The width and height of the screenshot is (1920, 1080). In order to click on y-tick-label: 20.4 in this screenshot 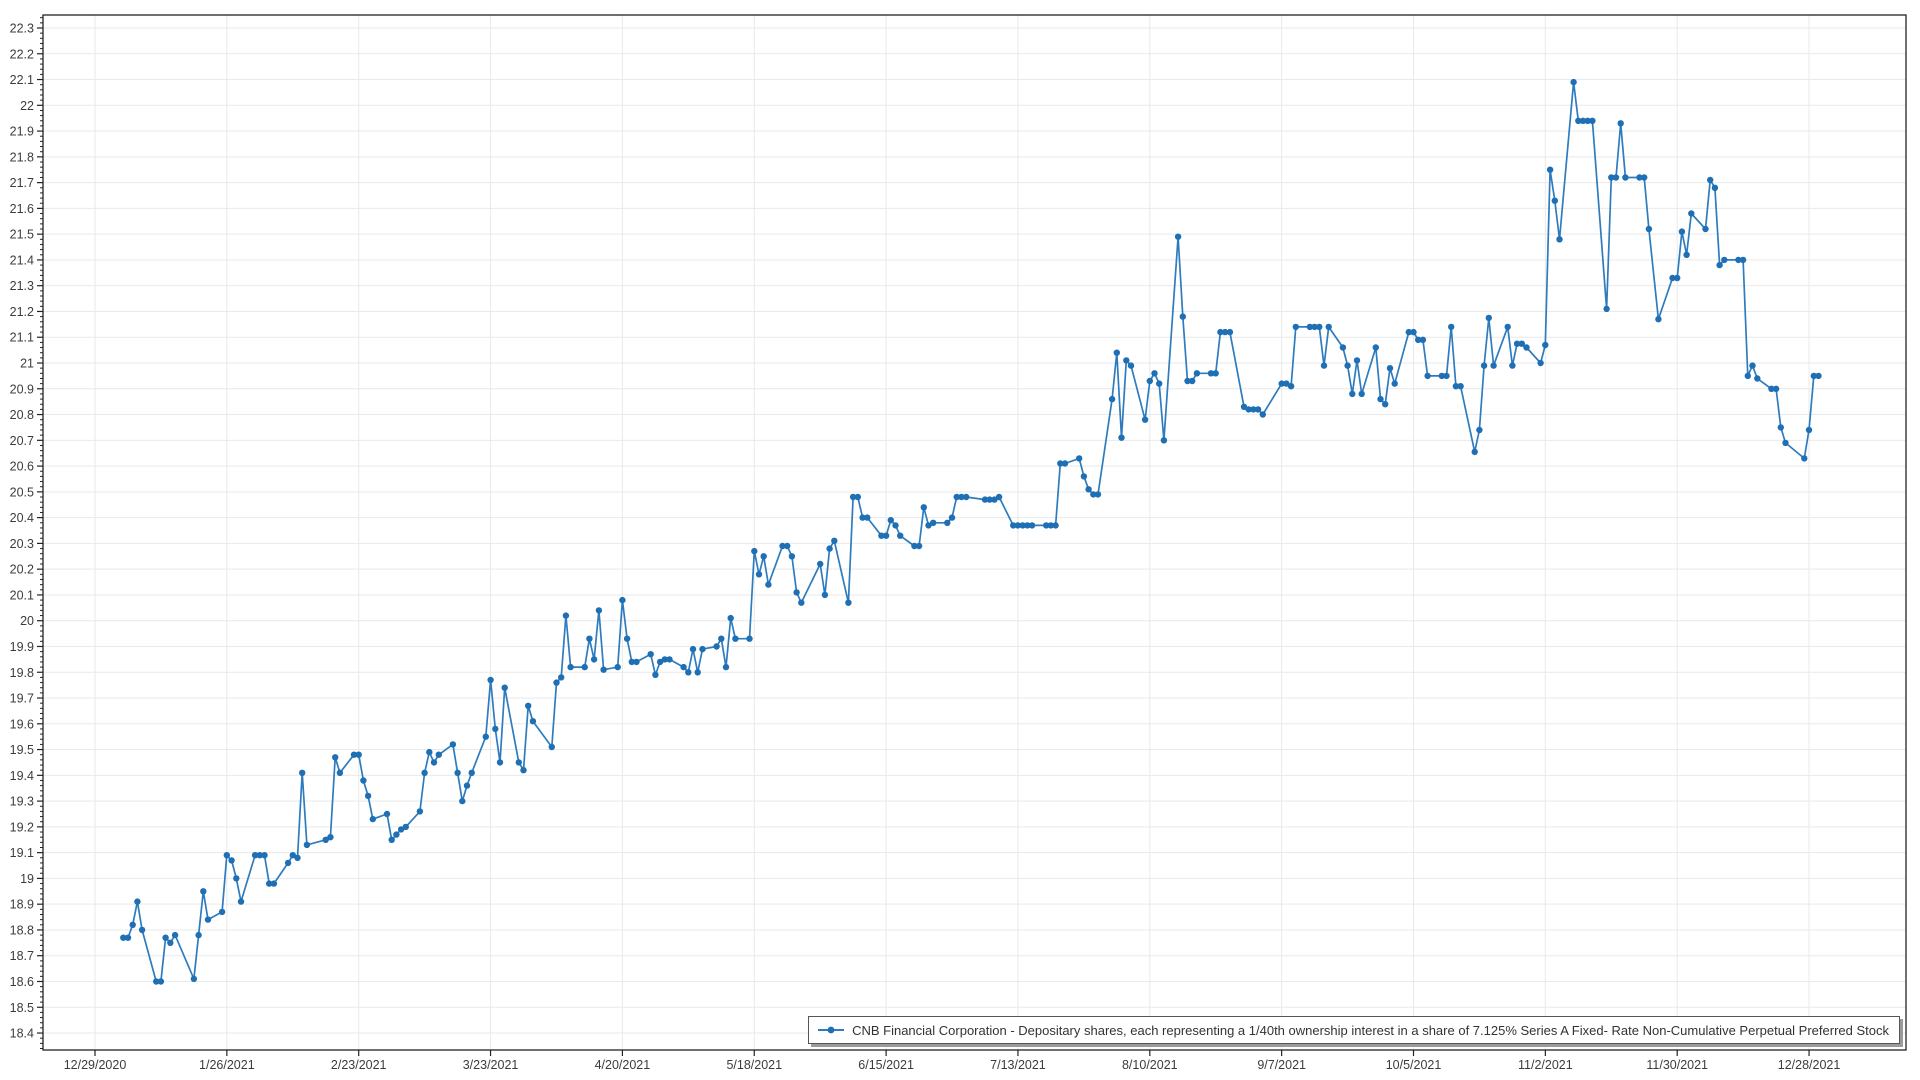, I will do `click(22, 518)`.